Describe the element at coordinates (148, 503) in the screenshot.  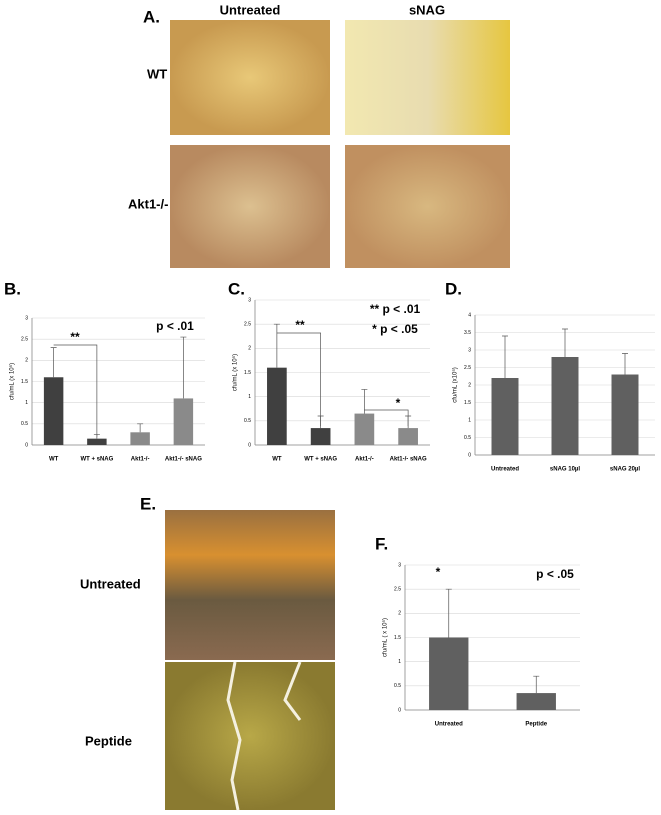
I see `panel-label: E.` at that location.